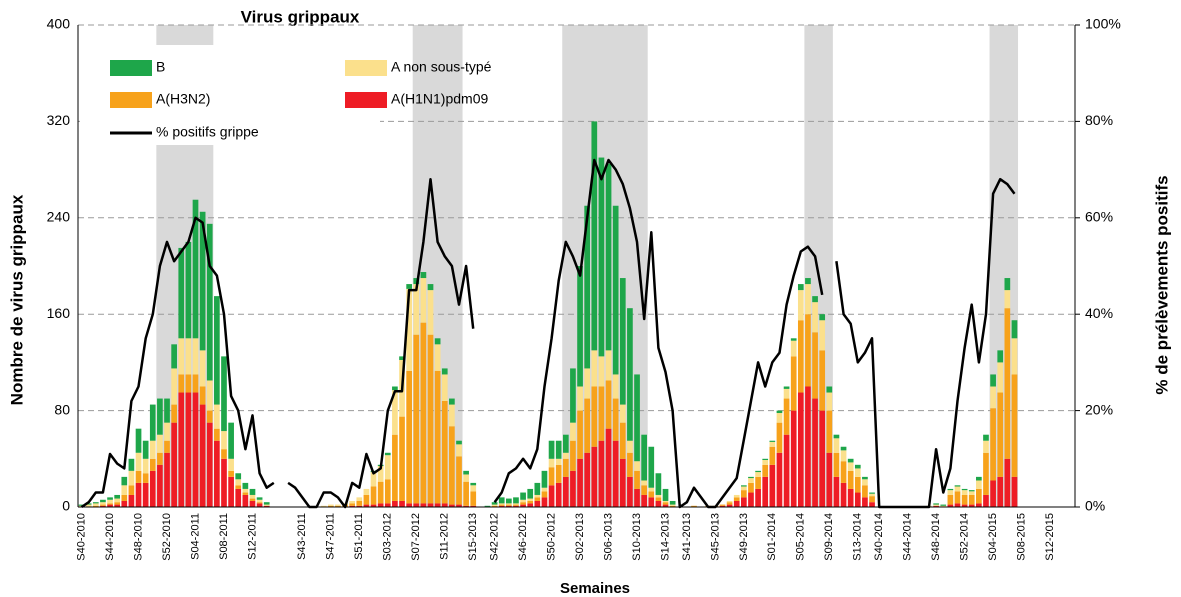  What do you see at coordinates (965, 537) in the screenshot?
I see `x-tick-label: S52-2014` at bounding box center [965, 537].